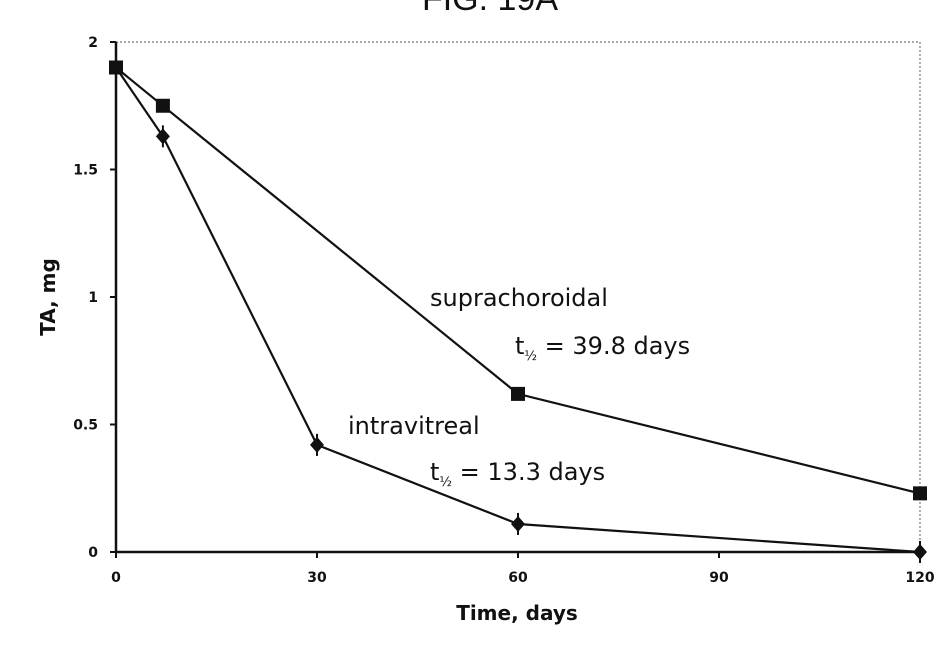 Image resolution: width=951 pixels, height=650 pixels. I want to click on suprachoroidal-halflife-prefix: t, so click(519, 346).